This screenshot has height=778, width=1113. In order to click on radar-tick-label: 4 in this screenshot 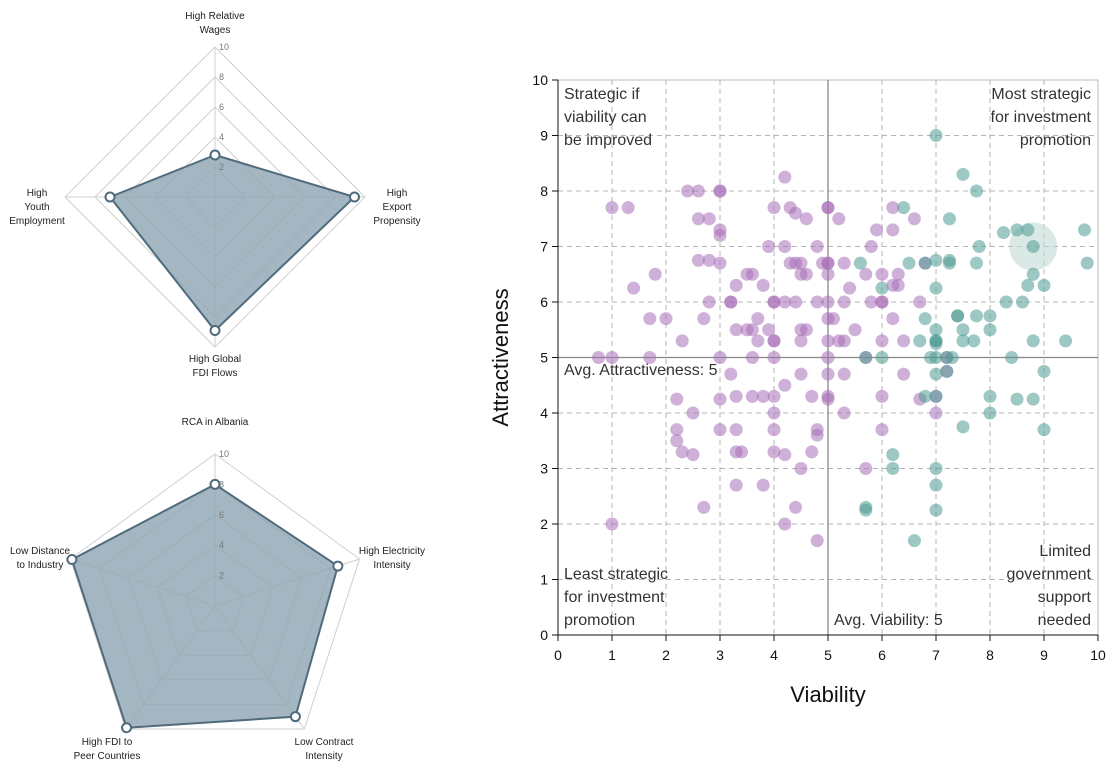, I will do `click(221, 137)`.